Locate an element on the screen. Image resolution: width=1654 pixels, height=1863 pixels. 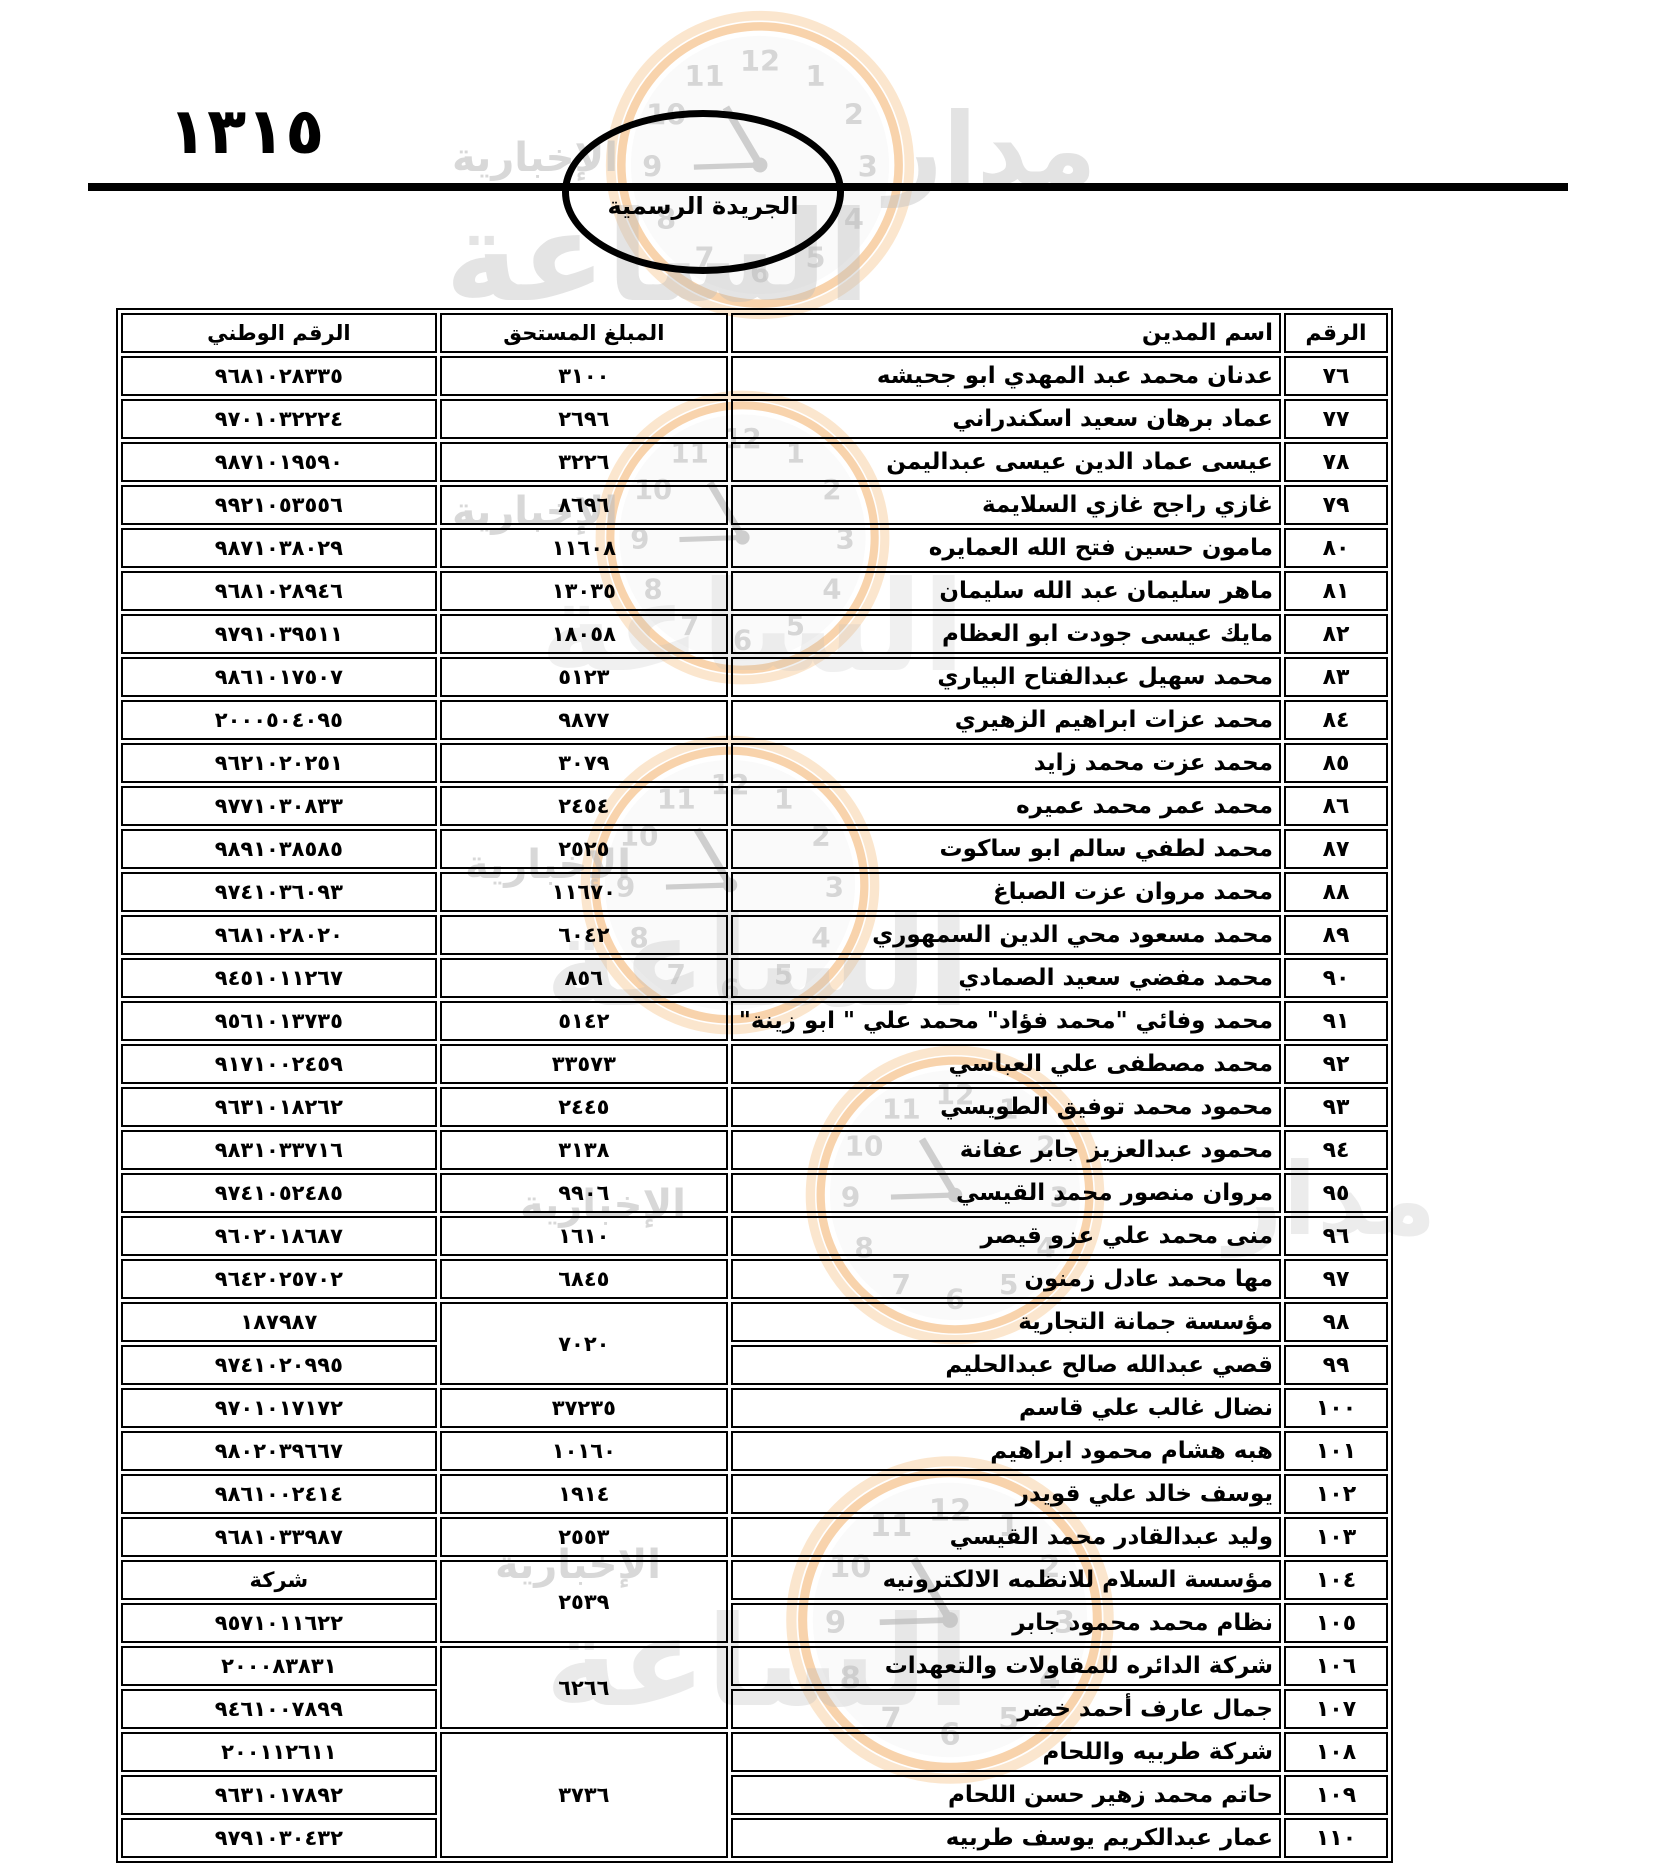
cell-amount-due: ٢٦٩٦ is located at coordinates (583, 419).